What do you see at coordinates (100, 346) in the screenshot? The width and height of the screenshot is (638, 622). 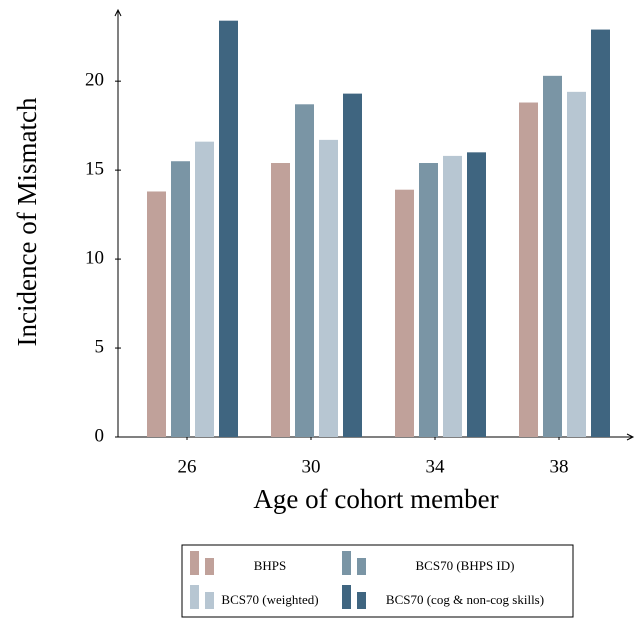 I see `y-tick-label: 5` at bounding box center [100, 346].